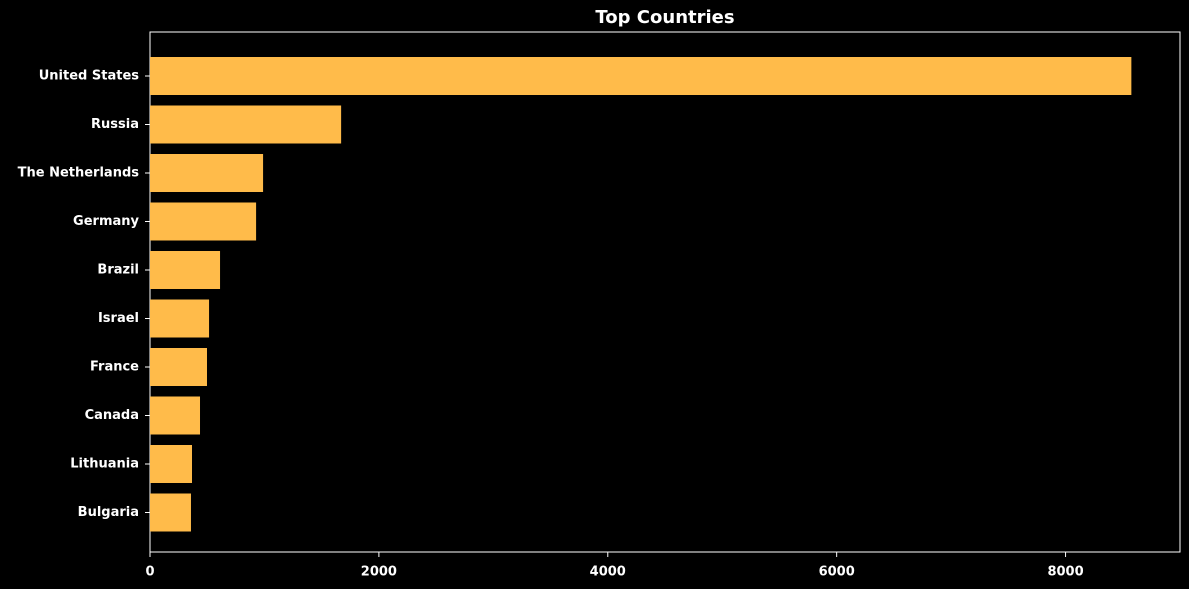 This screenshot has width=1189, height=589. I want to click on x-tick-label: 6000, so click(837, 572).